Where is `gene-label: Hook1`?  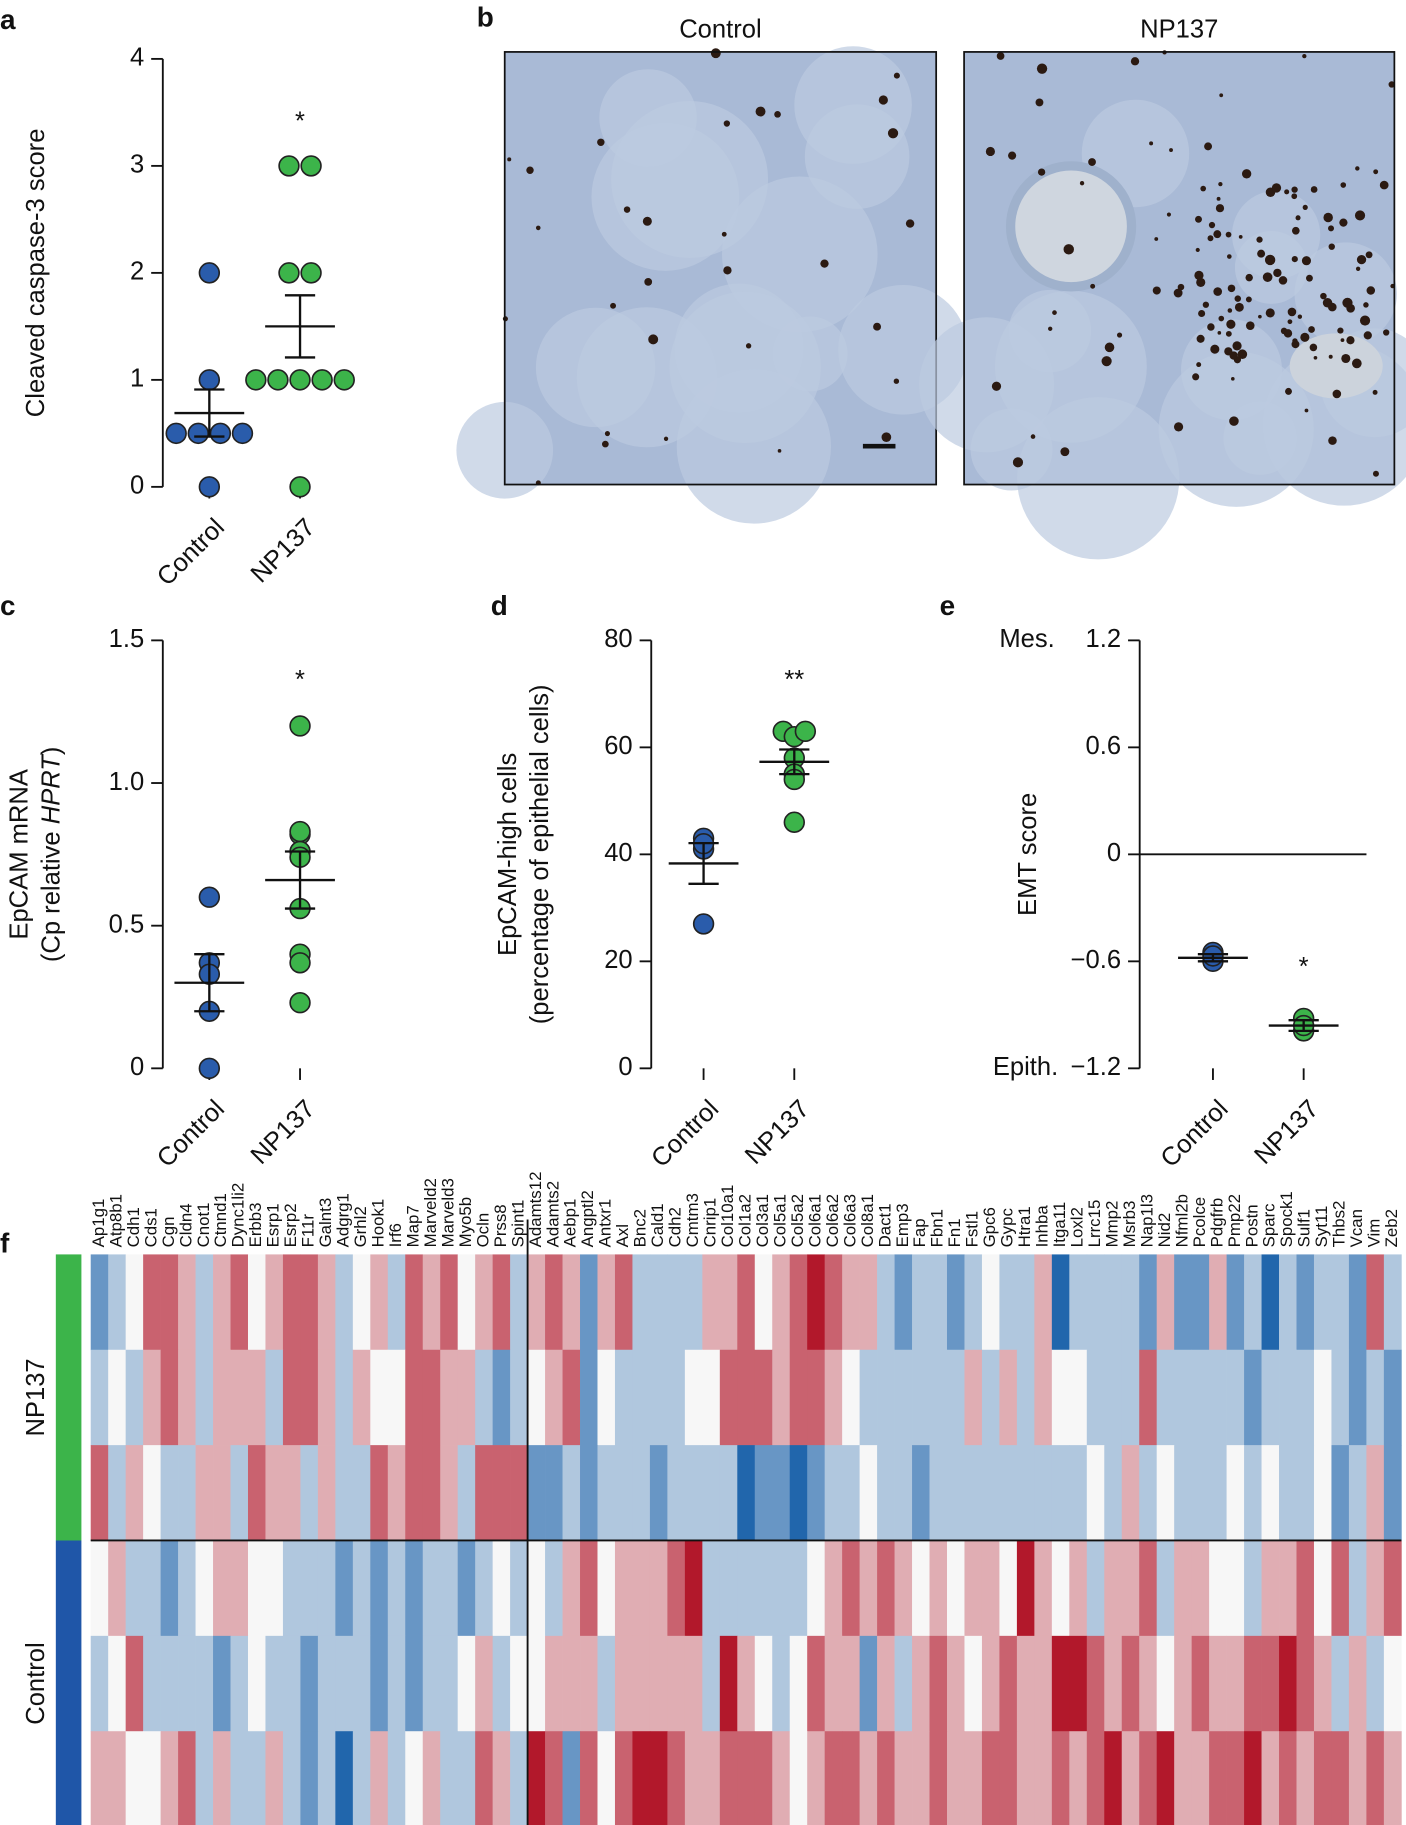 gene-label: Hook1 is located at coordinates (378, 1223).